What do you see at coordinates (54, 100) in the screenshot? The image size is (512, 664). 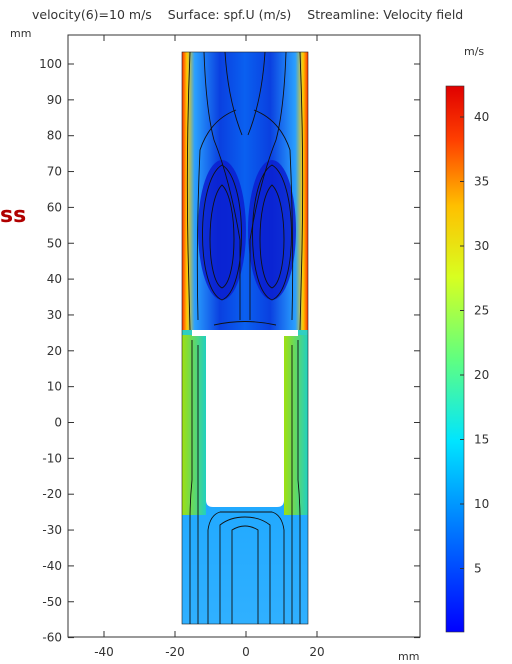 I see `y-tick-label: 90` at bounding box center [54, 100].